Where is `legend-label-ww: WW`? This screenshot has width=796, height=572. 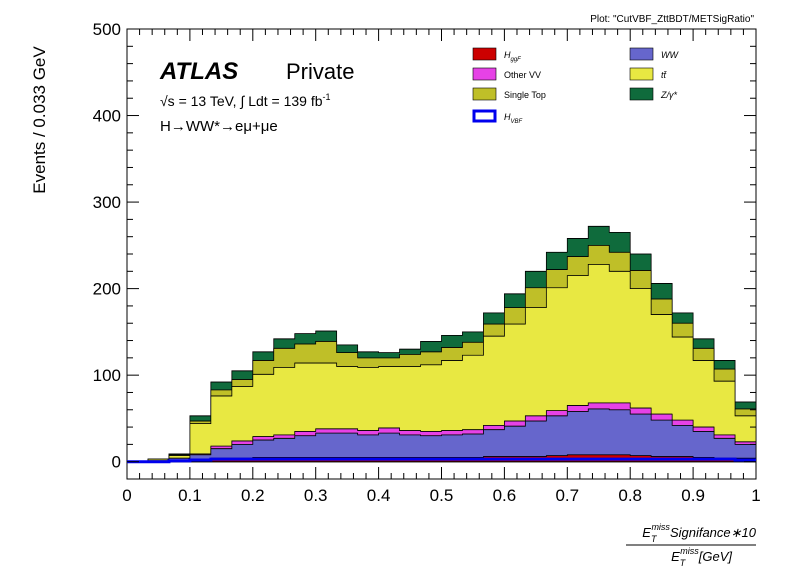 legend-label-ww: WW is located at coordinates (670, 55).